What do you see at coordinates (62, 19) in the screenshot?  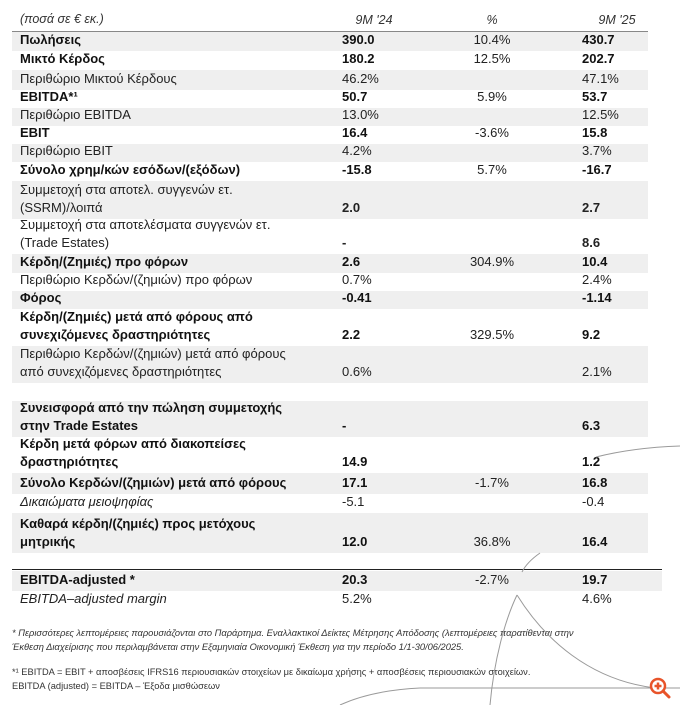 I see `units-label: (ποσά σε € εκ.)` at bounding box center [62, 19].